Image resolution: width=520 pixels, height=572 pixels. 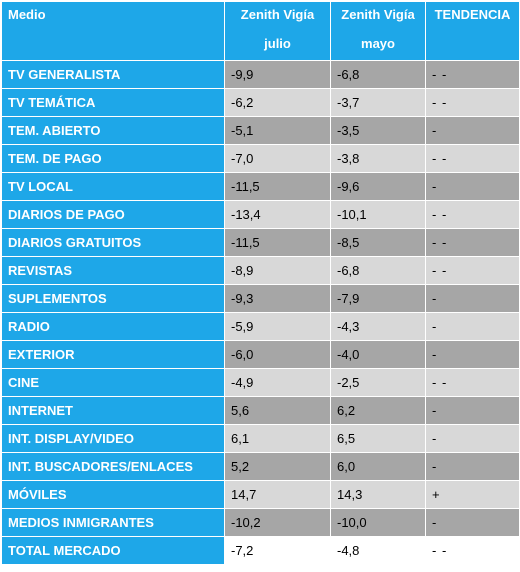 What do you see at coordinates (277, 130) in the screenshot?
I see `julio-value-cell: -5,1` at bounding box center [277, 130].